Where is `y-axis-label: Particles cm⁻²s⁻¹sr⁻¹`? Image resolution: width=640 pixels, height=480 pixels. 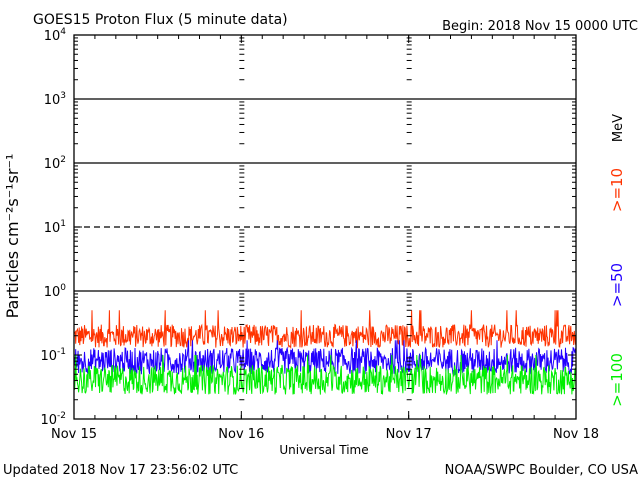 y-axis-label: Particles cm⁻²s⁻¹sr⁻¹ is located at coordinates (12, 236).